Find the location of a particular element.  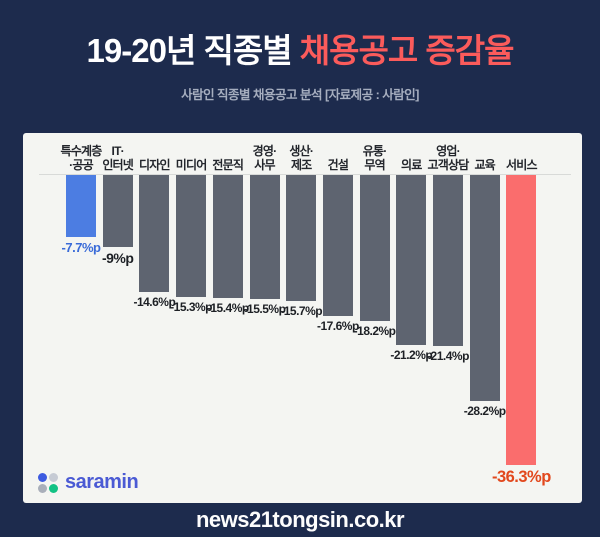

value-label: -15.3%p is located at coordinates (191, 307).